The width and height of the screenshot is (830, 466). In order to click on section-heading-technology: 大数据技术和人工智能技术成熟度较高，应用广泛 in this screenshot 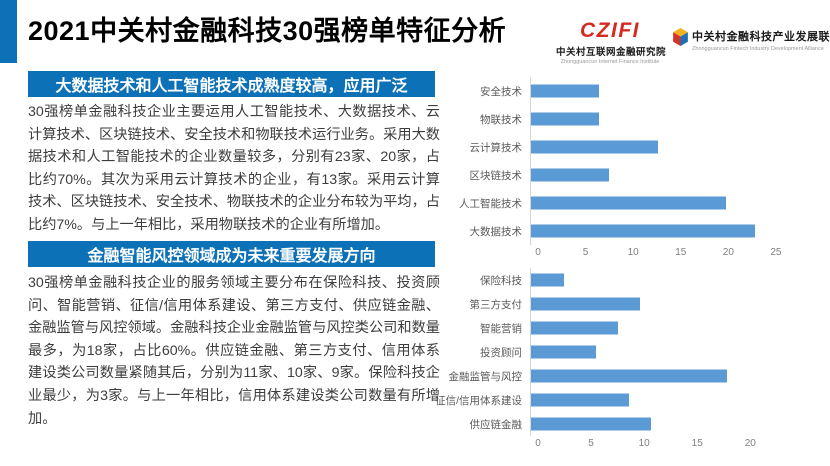, I will do `click(231, 84)`.